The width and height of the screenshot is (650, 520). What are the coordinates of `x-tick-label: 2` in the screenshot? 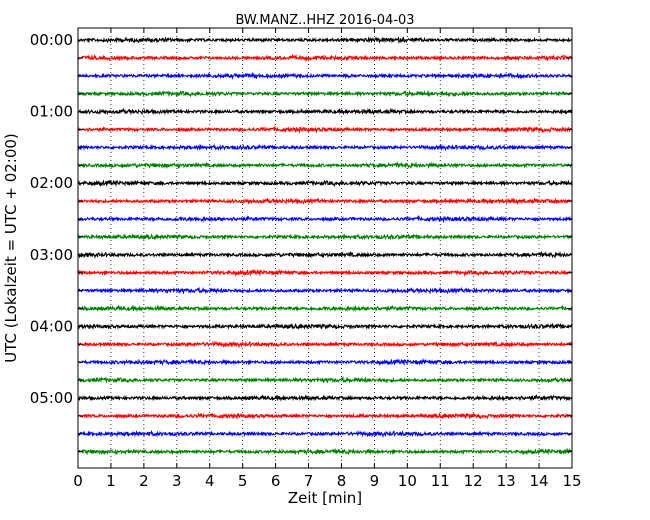 It's located at (144, 481).